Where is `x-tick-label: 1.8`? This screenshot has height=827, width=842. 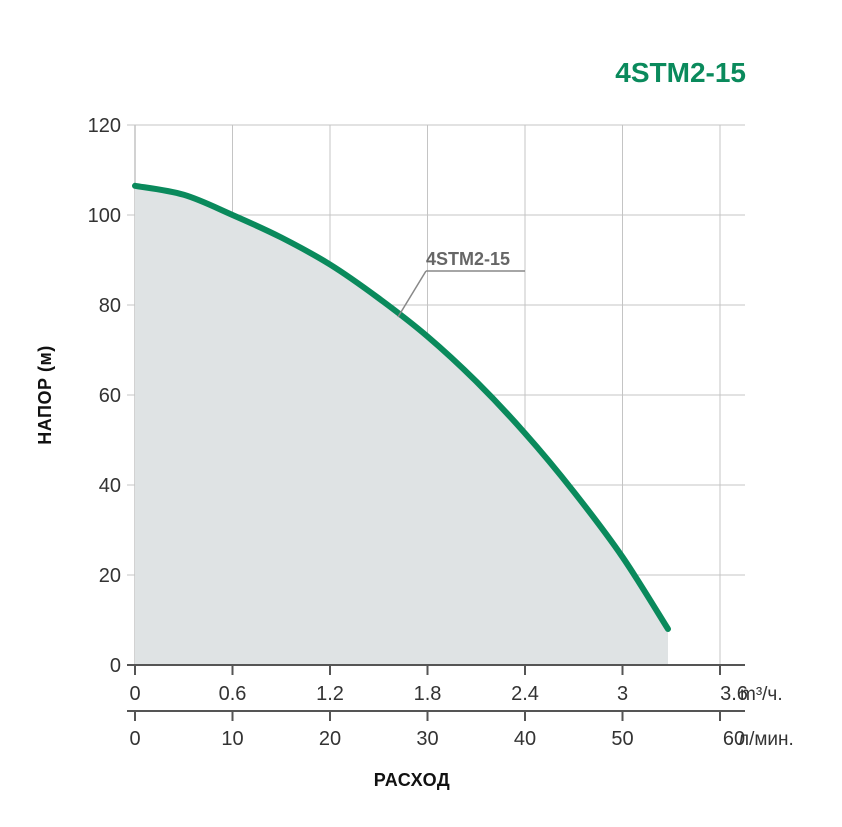 x-tick-label: 1.8 is located at coordinates (428, 694).